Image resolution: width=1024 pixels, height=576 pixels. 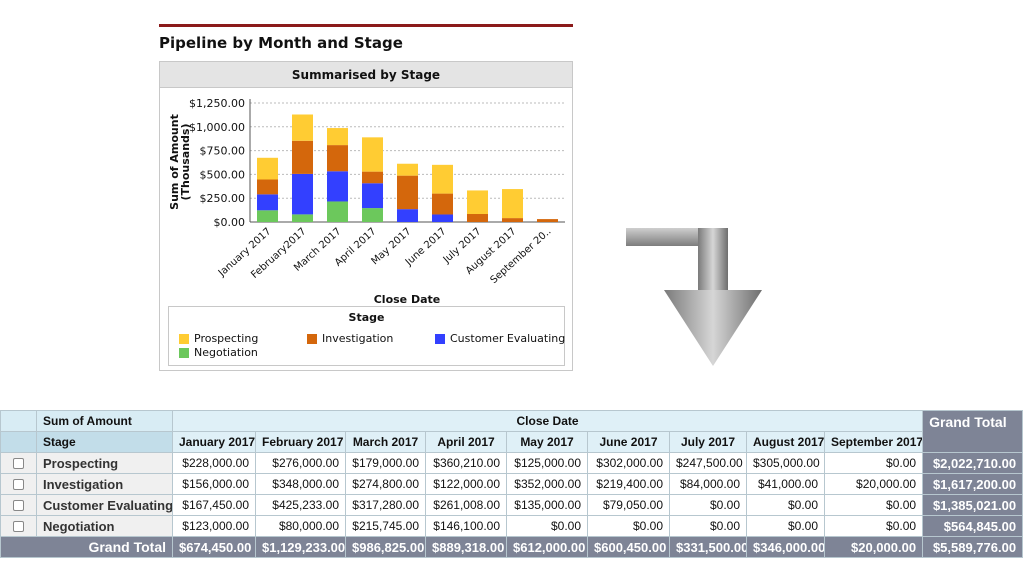 I want to click on close-date-header: Close Date, so click(x=547, y=421).